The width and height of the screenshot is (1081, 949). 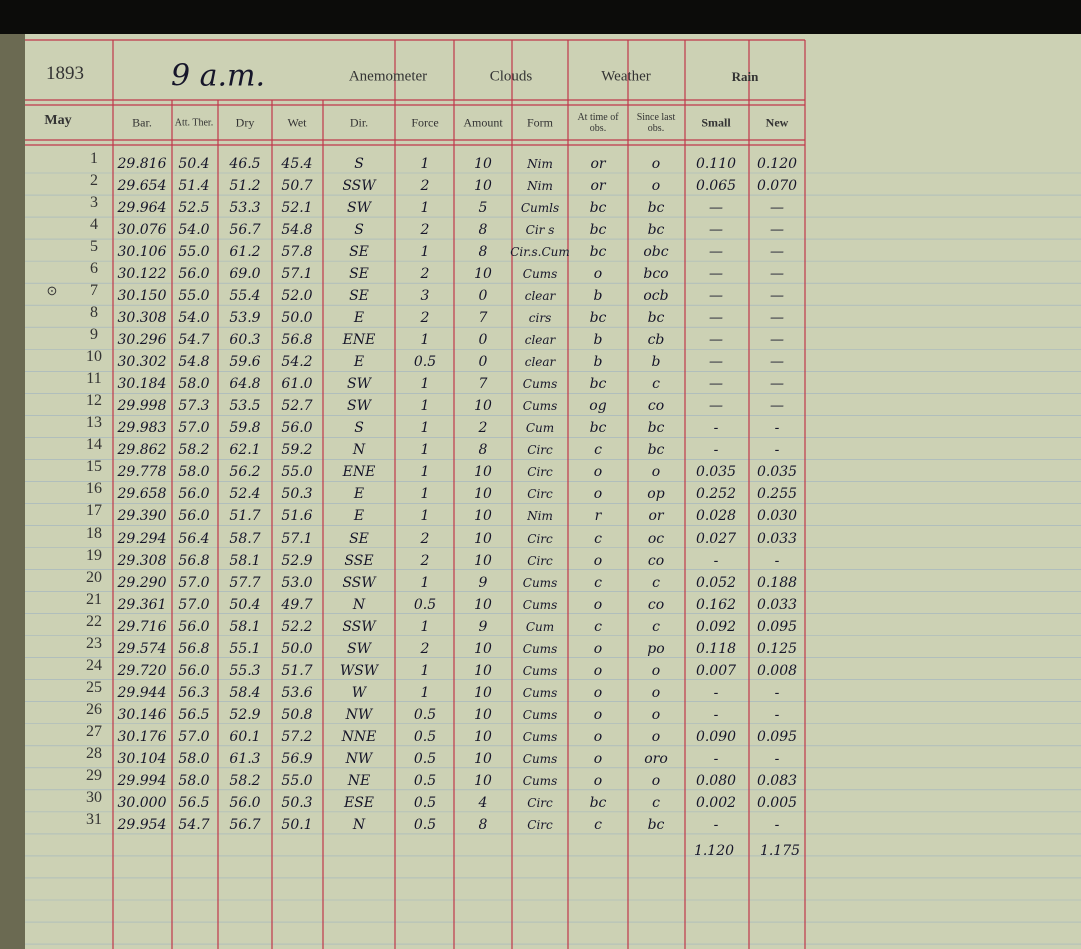 What do you see at coordinates (94, 423) in the screenshot?
I see `day: 13` at bounding box center [94, 423].